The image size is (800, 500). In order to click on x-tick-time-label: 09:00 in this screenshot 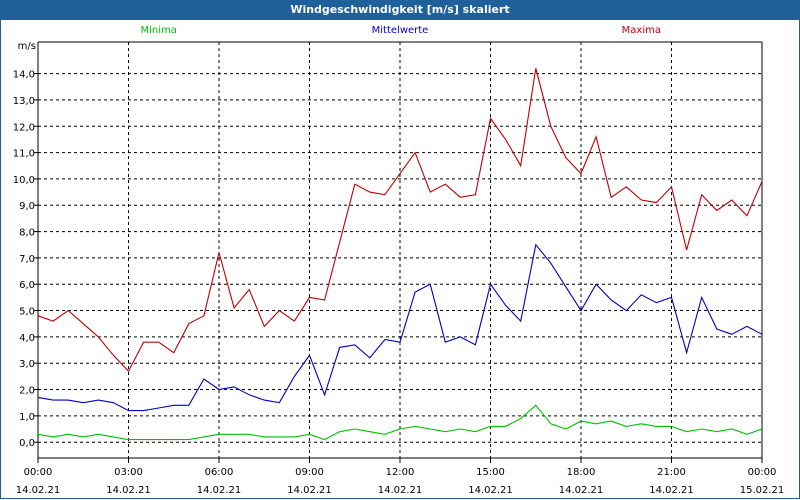, I will do `click(309, 472)`.